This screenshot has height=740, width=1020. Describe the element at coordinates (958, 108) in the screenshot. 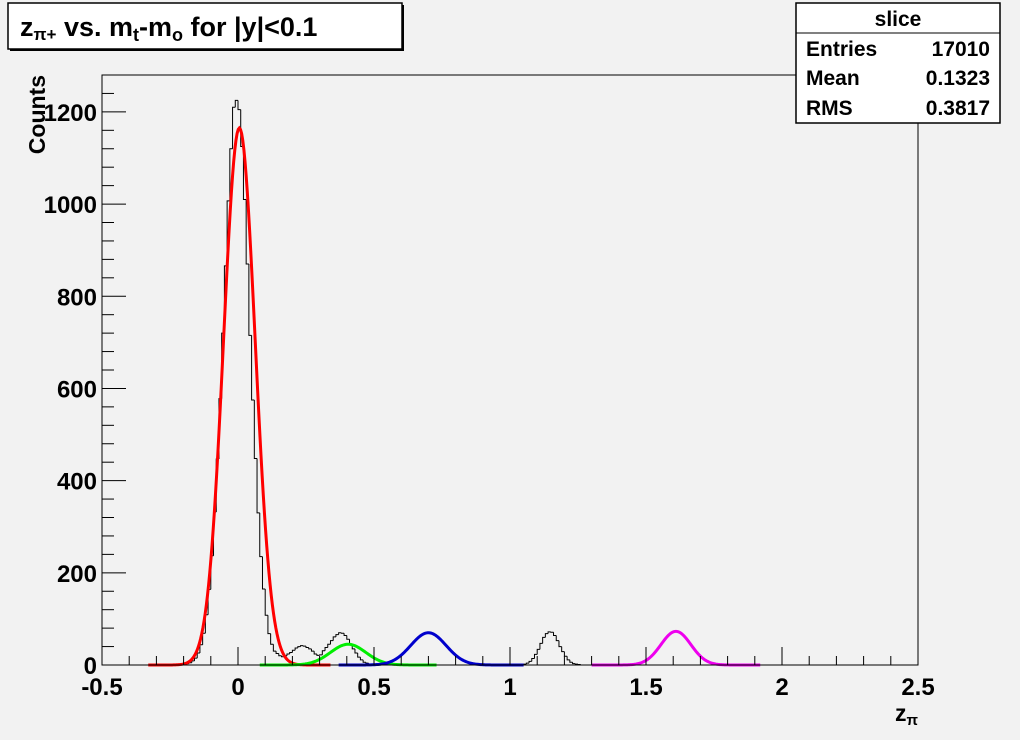

I see `stats-rms-value: 0.3817` at that location.